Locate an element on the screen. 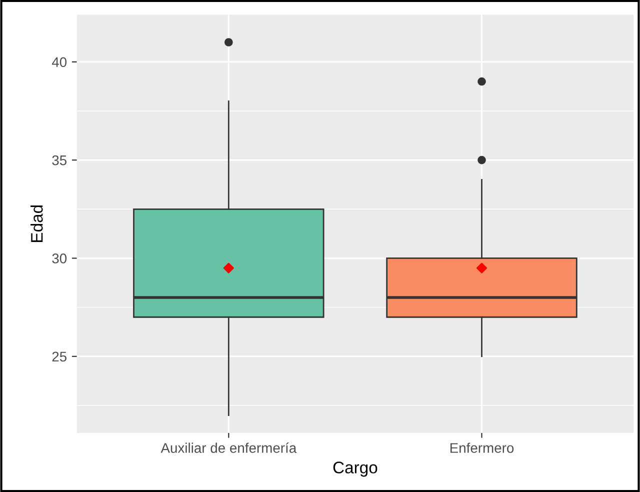  x-tick-label: Enfermero is located at coordinates (482, 447).